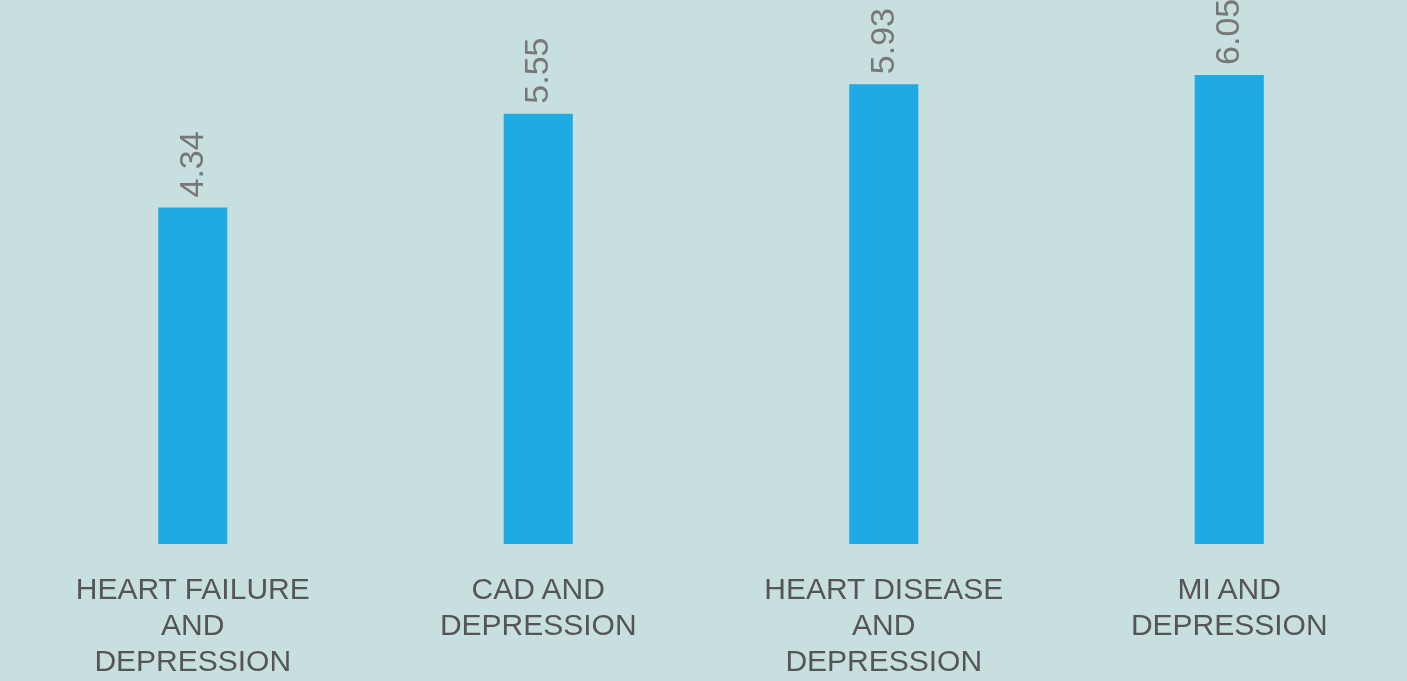  What do you see at coordinates (190, 164) in the screenshot?
I see `data-label: 4.34` at bounding box center [190, 164].